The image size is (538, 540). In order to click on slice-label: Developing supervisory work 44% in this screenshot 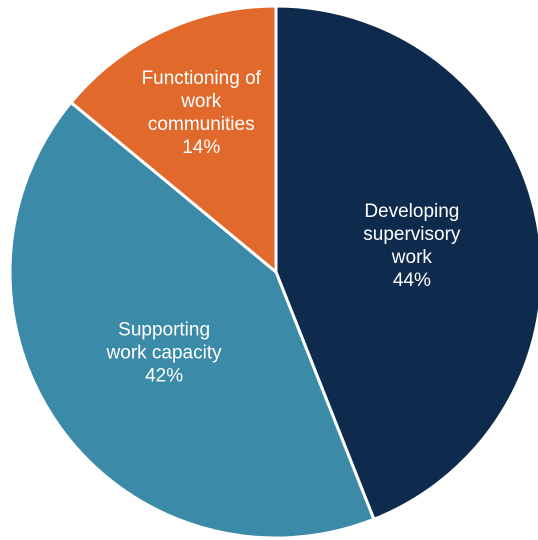, I will do `click(412, 246)`.